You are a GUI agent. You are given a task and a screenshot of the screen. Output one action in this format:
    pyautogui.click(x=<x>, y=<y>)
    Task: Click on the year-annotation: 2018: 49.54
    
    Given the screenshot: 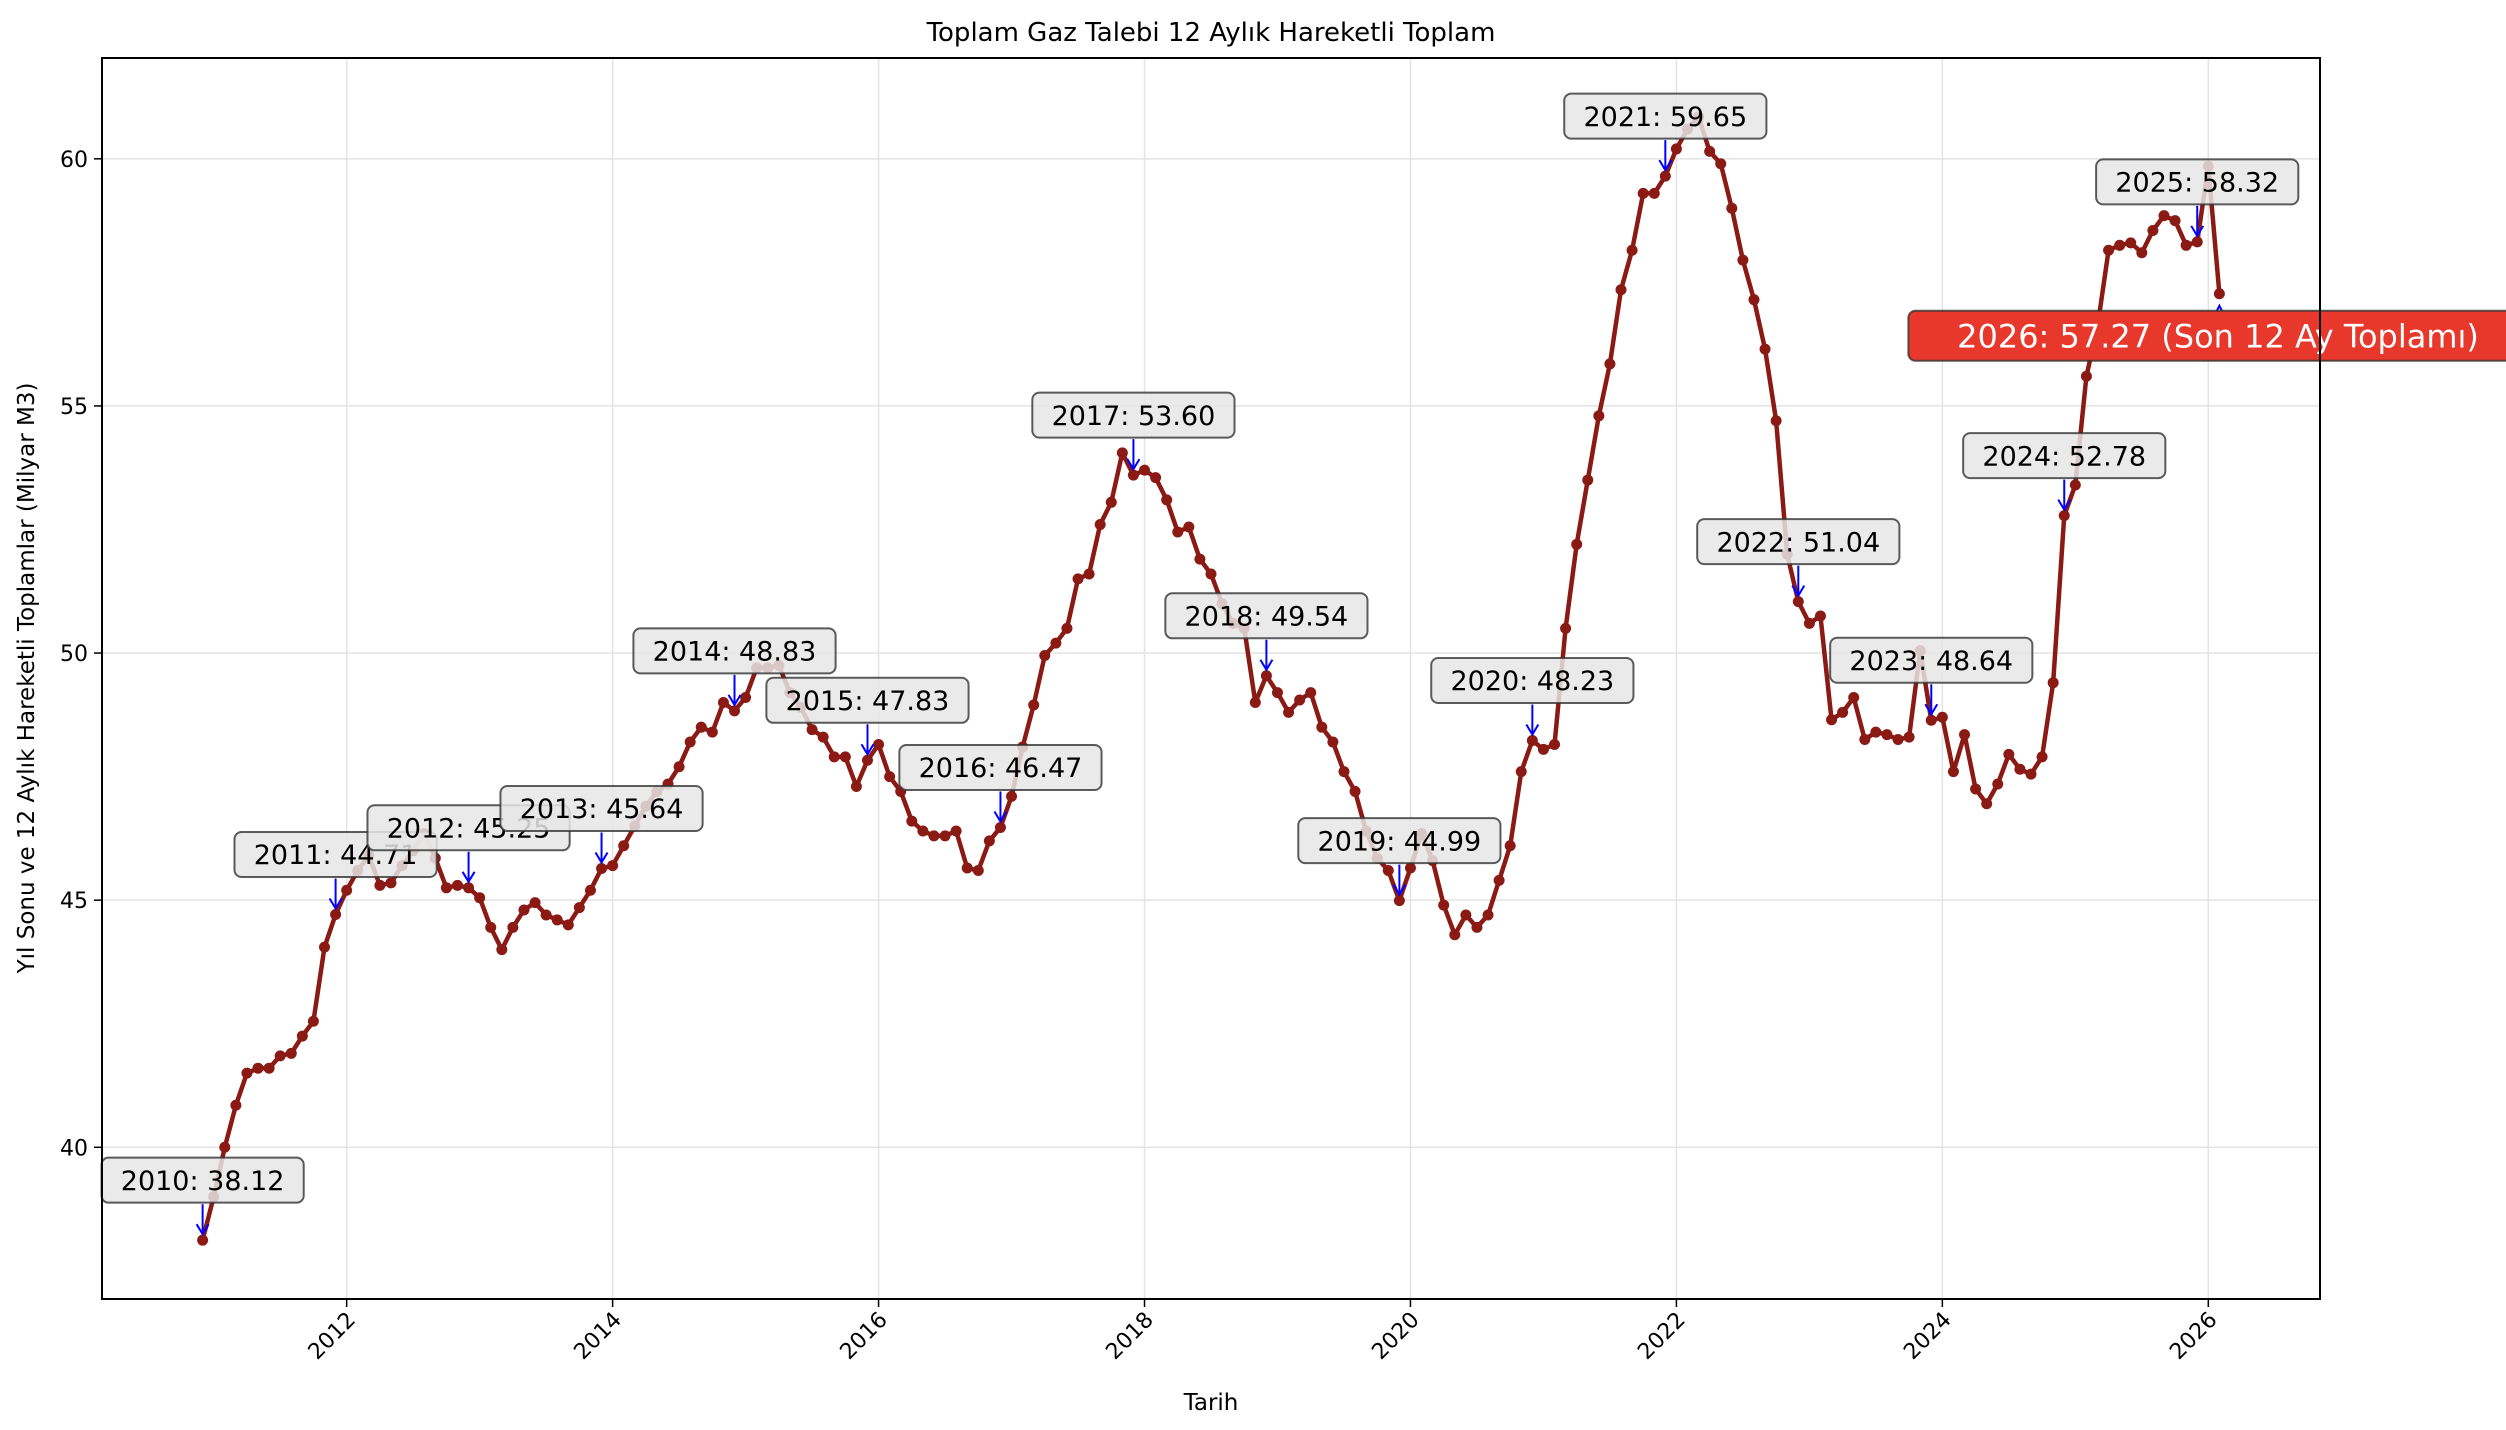 What is the action you would take?
    pyautogui.click(x=1266, y=632)
    